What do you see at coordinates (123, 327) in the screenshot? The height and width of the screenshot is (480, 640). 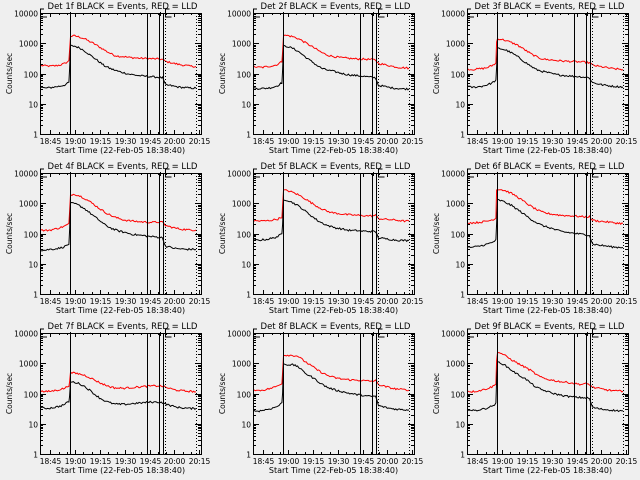 I see `panel-title: Det 7f BLACK = Events, RED = LLD` at bounding box center [123, 327].